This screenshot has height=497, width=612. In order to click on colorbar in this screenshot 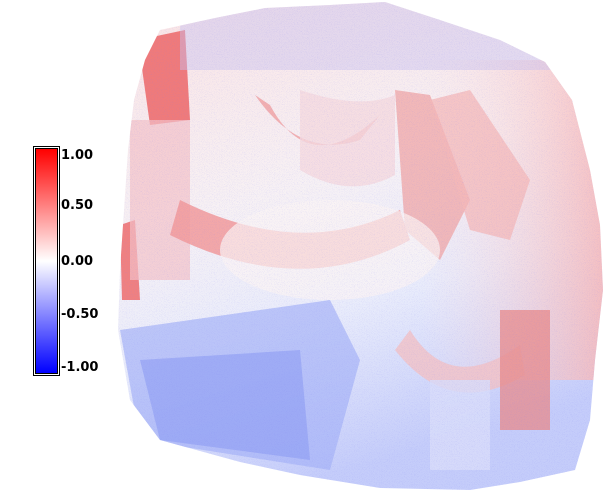, I will do `click(46, 261)`.